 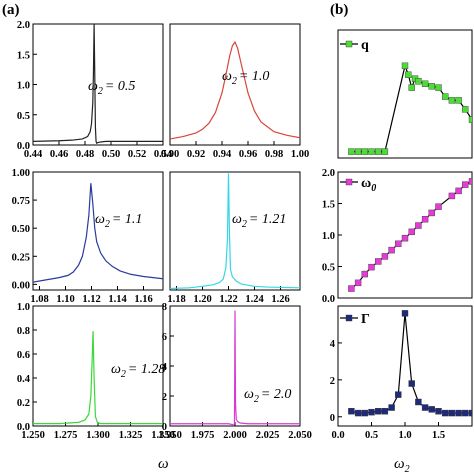 What do you see at coordinates (127, 219) in the screenshot?
I see `annotation-value: = 1.1` at bounding box center [127, 219].